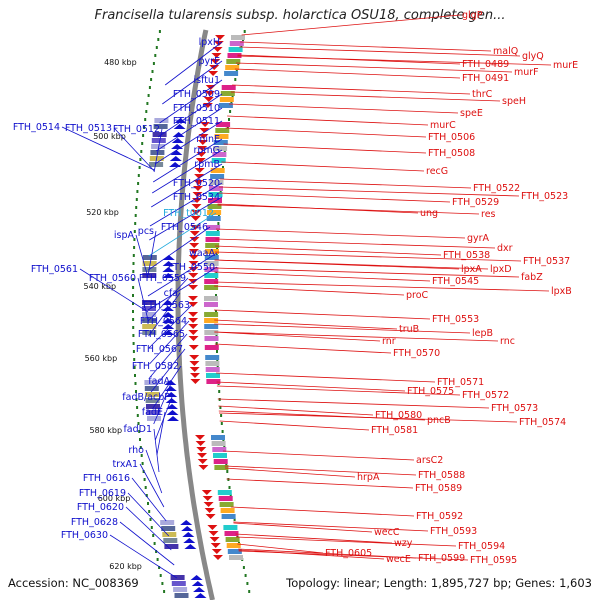 This screenshot has width=600, height=600. Describe the element at coordinates (112, 278) in the screenshot. I see `gene-label-fth-0560: FTH_0560` at that location.